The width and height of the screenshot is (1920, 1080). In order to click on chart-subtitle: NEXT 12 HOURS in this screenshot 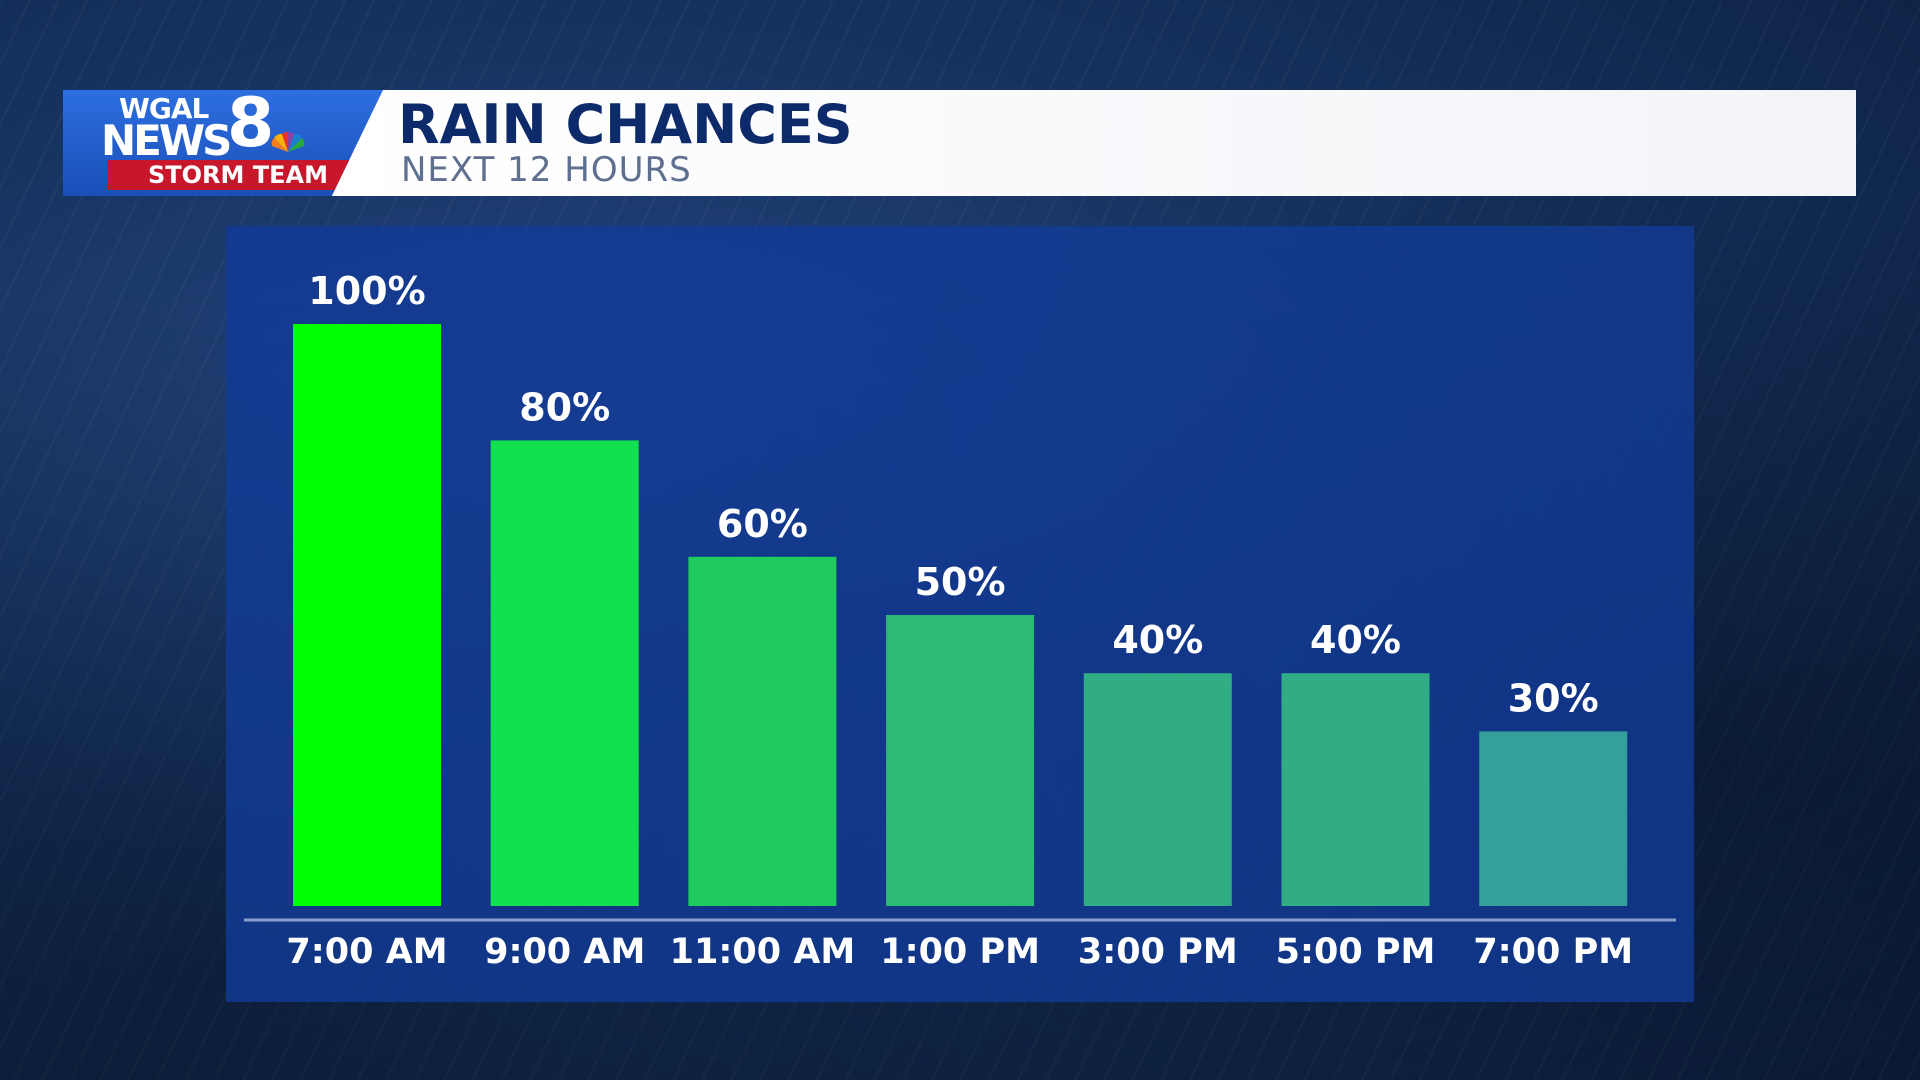, I will do `click(546, 170)`.